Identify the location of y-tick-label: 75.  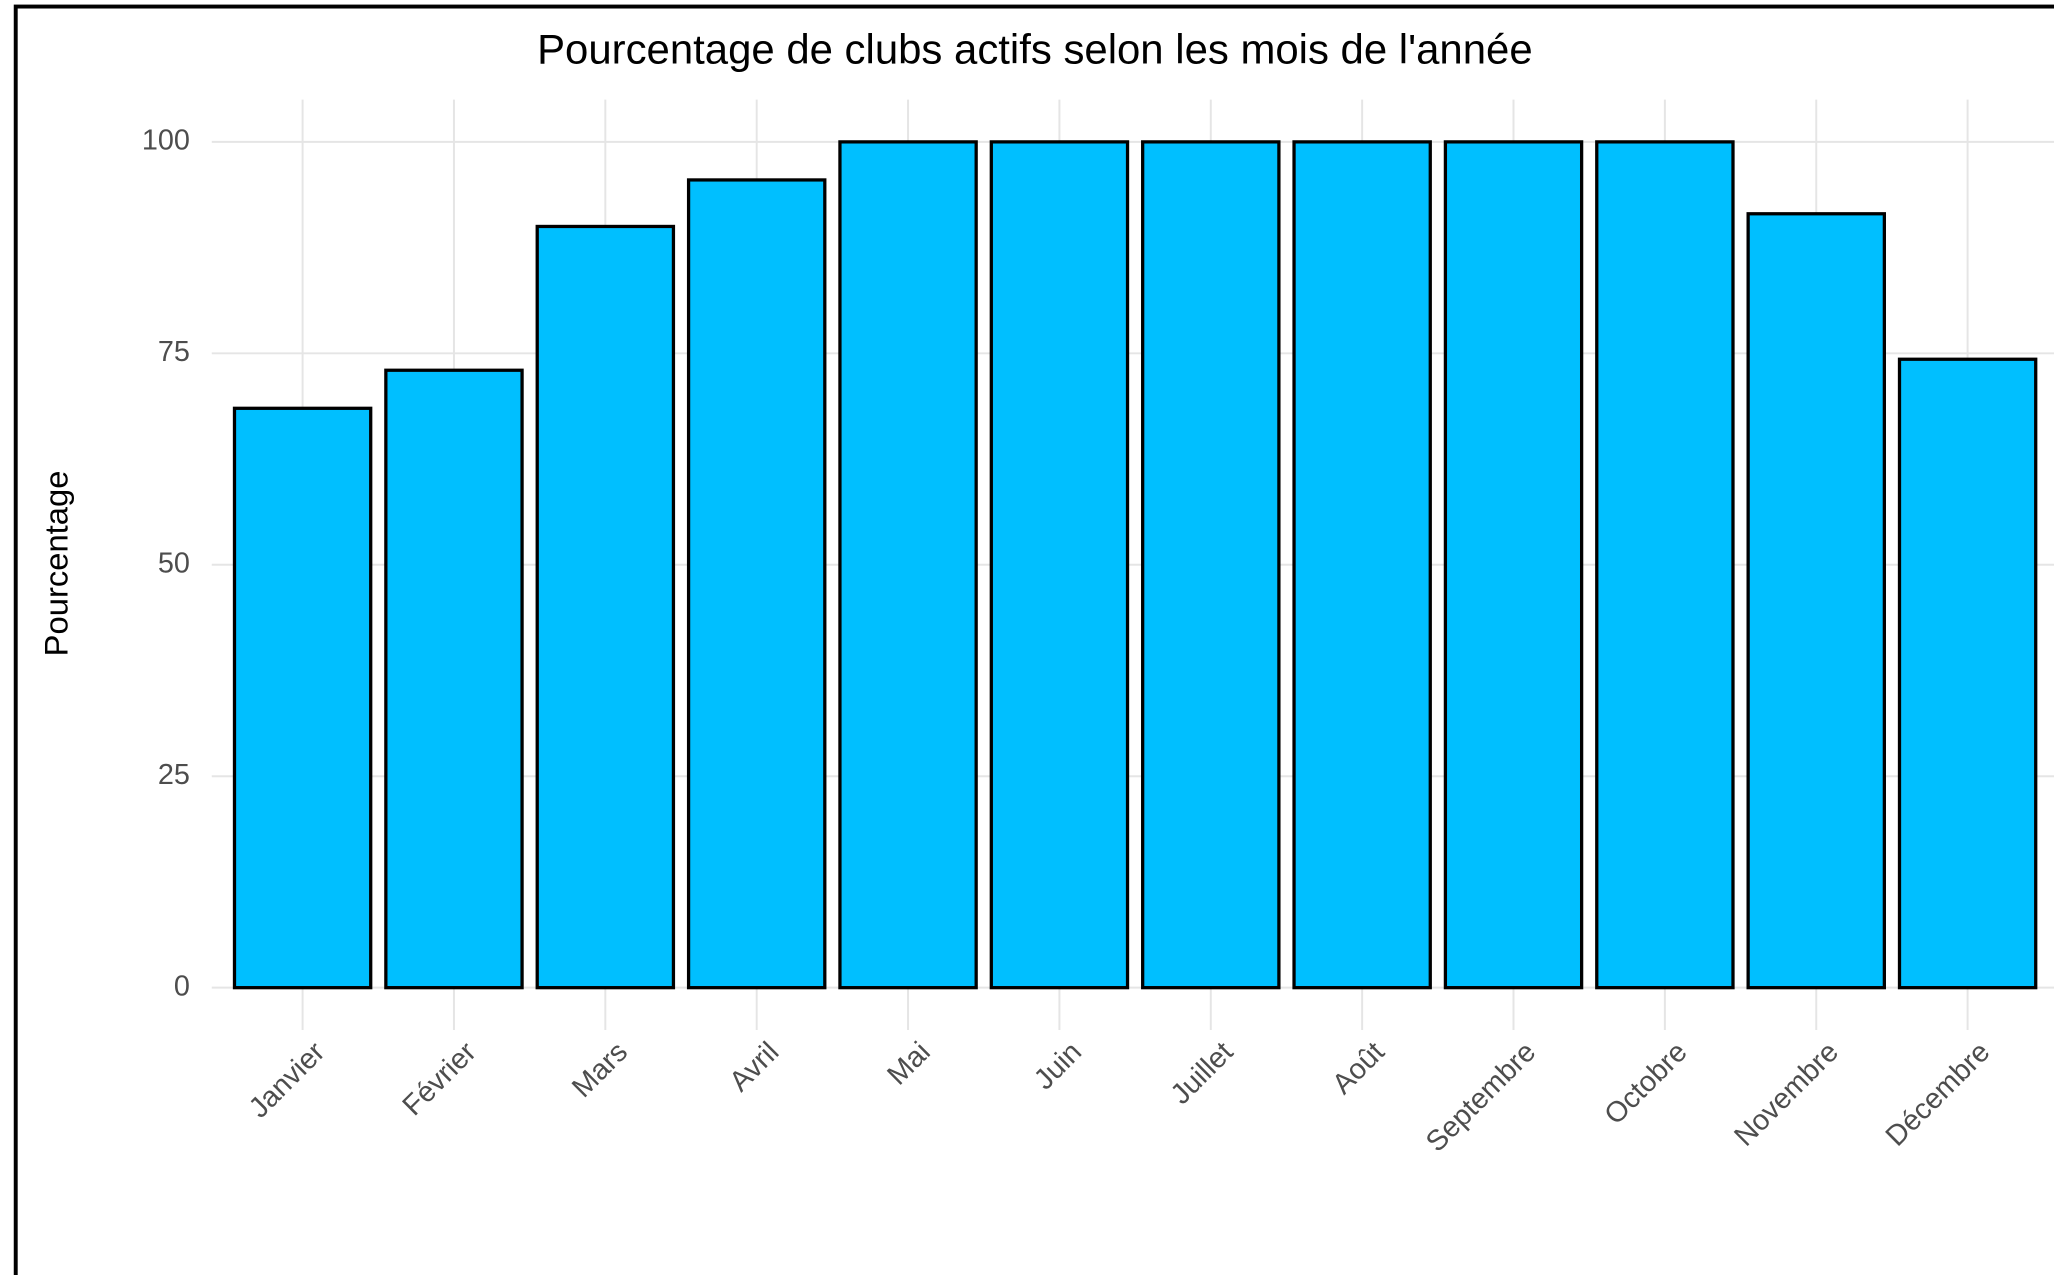
(174, 352).